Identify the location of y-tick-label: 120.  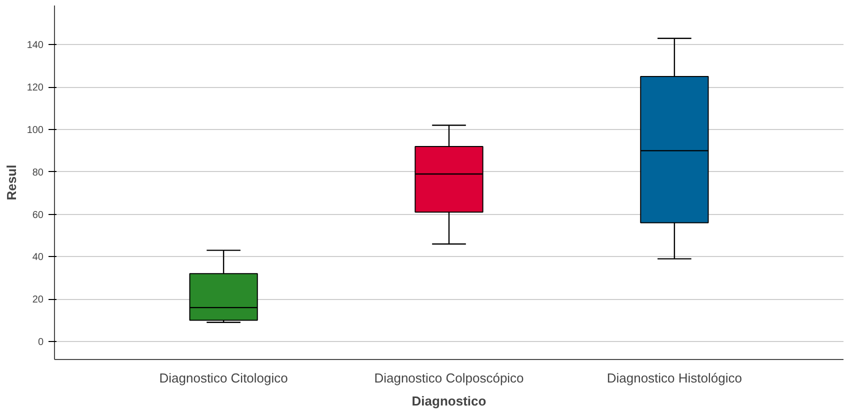
(35, 88).